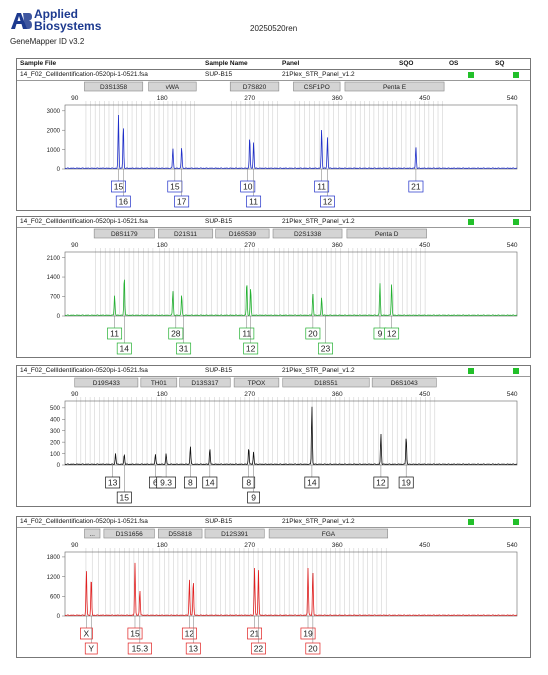  I want to click on brand-name: Applied Biosystems, so click(67, 20).